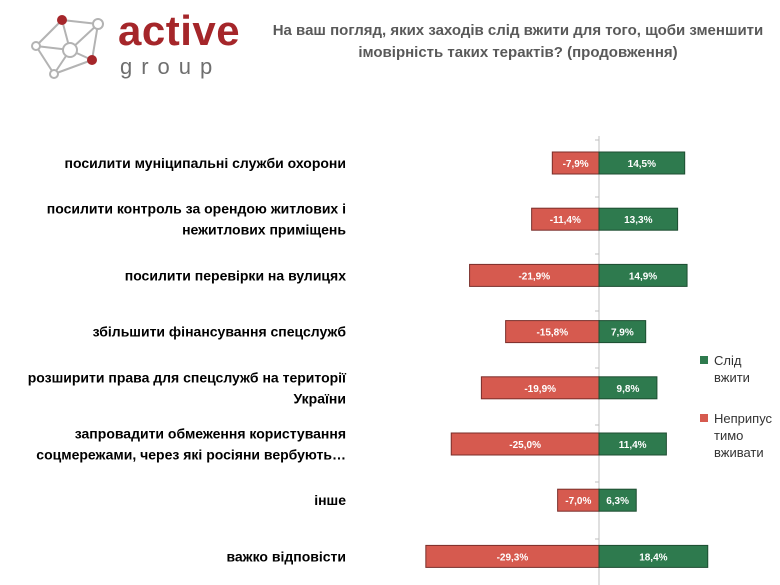  What do you see at coordinates (729, 435) in the screenshot?
I see `legend-label-negative-line: тимо` at bounding box center [729, 435].